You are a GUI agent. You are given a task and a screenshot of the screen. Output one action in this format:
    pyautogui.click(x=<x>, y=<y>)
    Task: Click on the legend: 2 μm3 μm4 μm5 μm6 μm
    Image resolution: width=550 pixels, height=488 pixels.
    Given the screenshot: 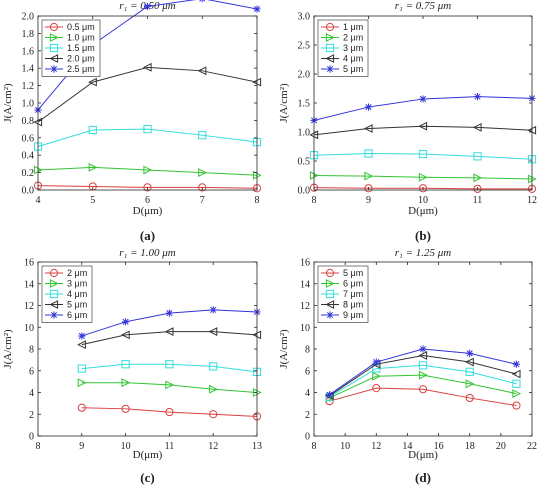 What is the action you would take?
    pyautogui.click(x=67, y=294)
    